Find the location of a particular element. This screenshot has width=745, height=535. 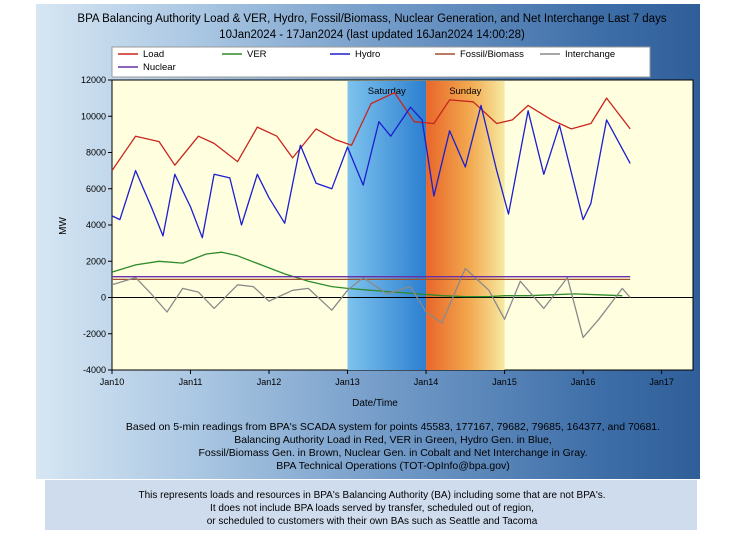

y-tick-label: 2000 is located at coordinates (96, 261).